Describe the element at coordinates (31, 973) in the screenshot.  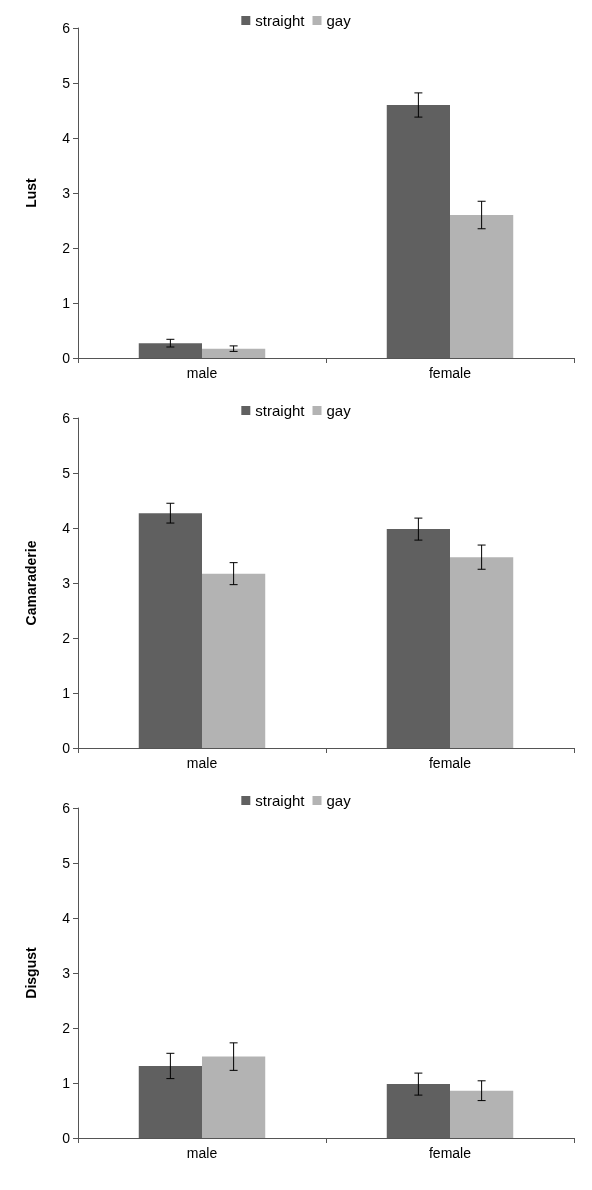
I see `y-axis-title: Disgust` at that location.